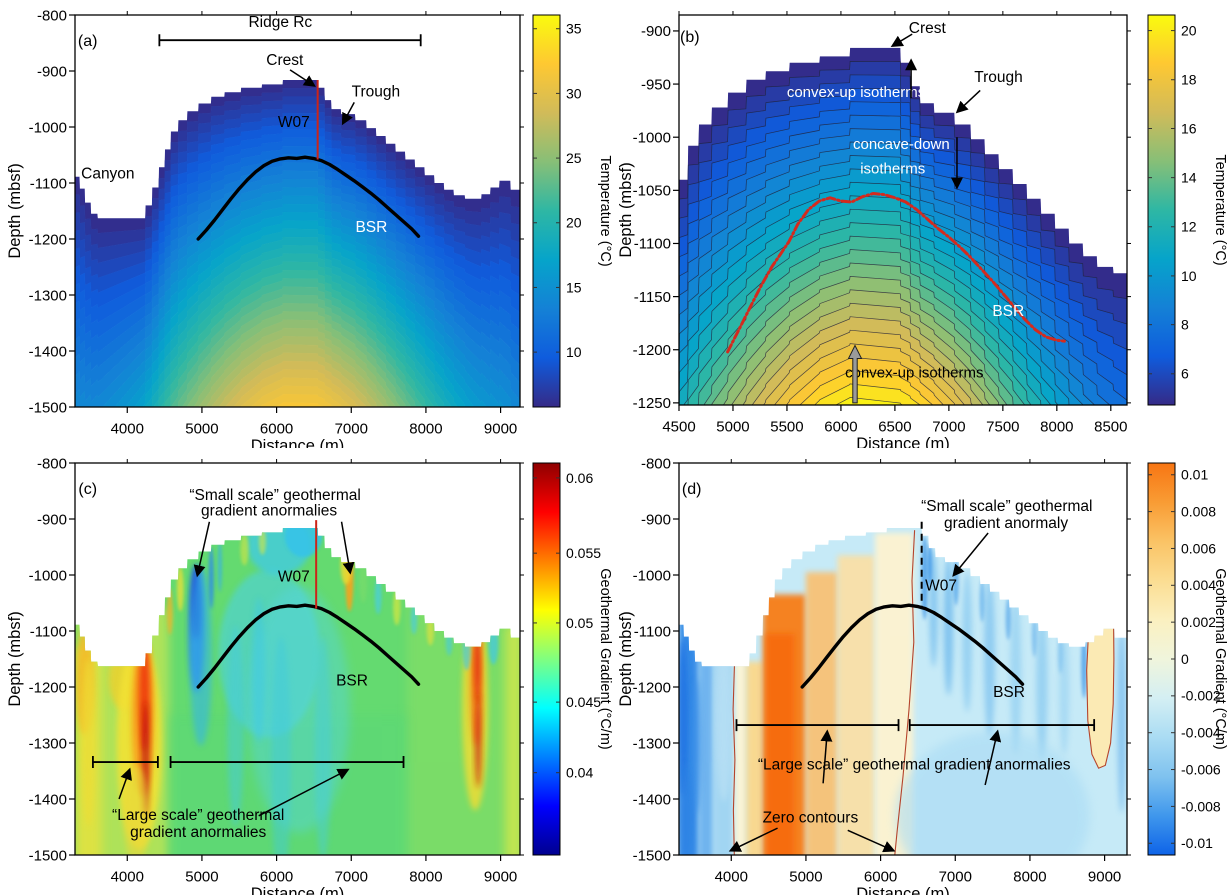  What do you see at coordinates (1185, 659) in the screenshot?
I see `colorbar-tick-label: 0` at bounding box center [1185, 659].